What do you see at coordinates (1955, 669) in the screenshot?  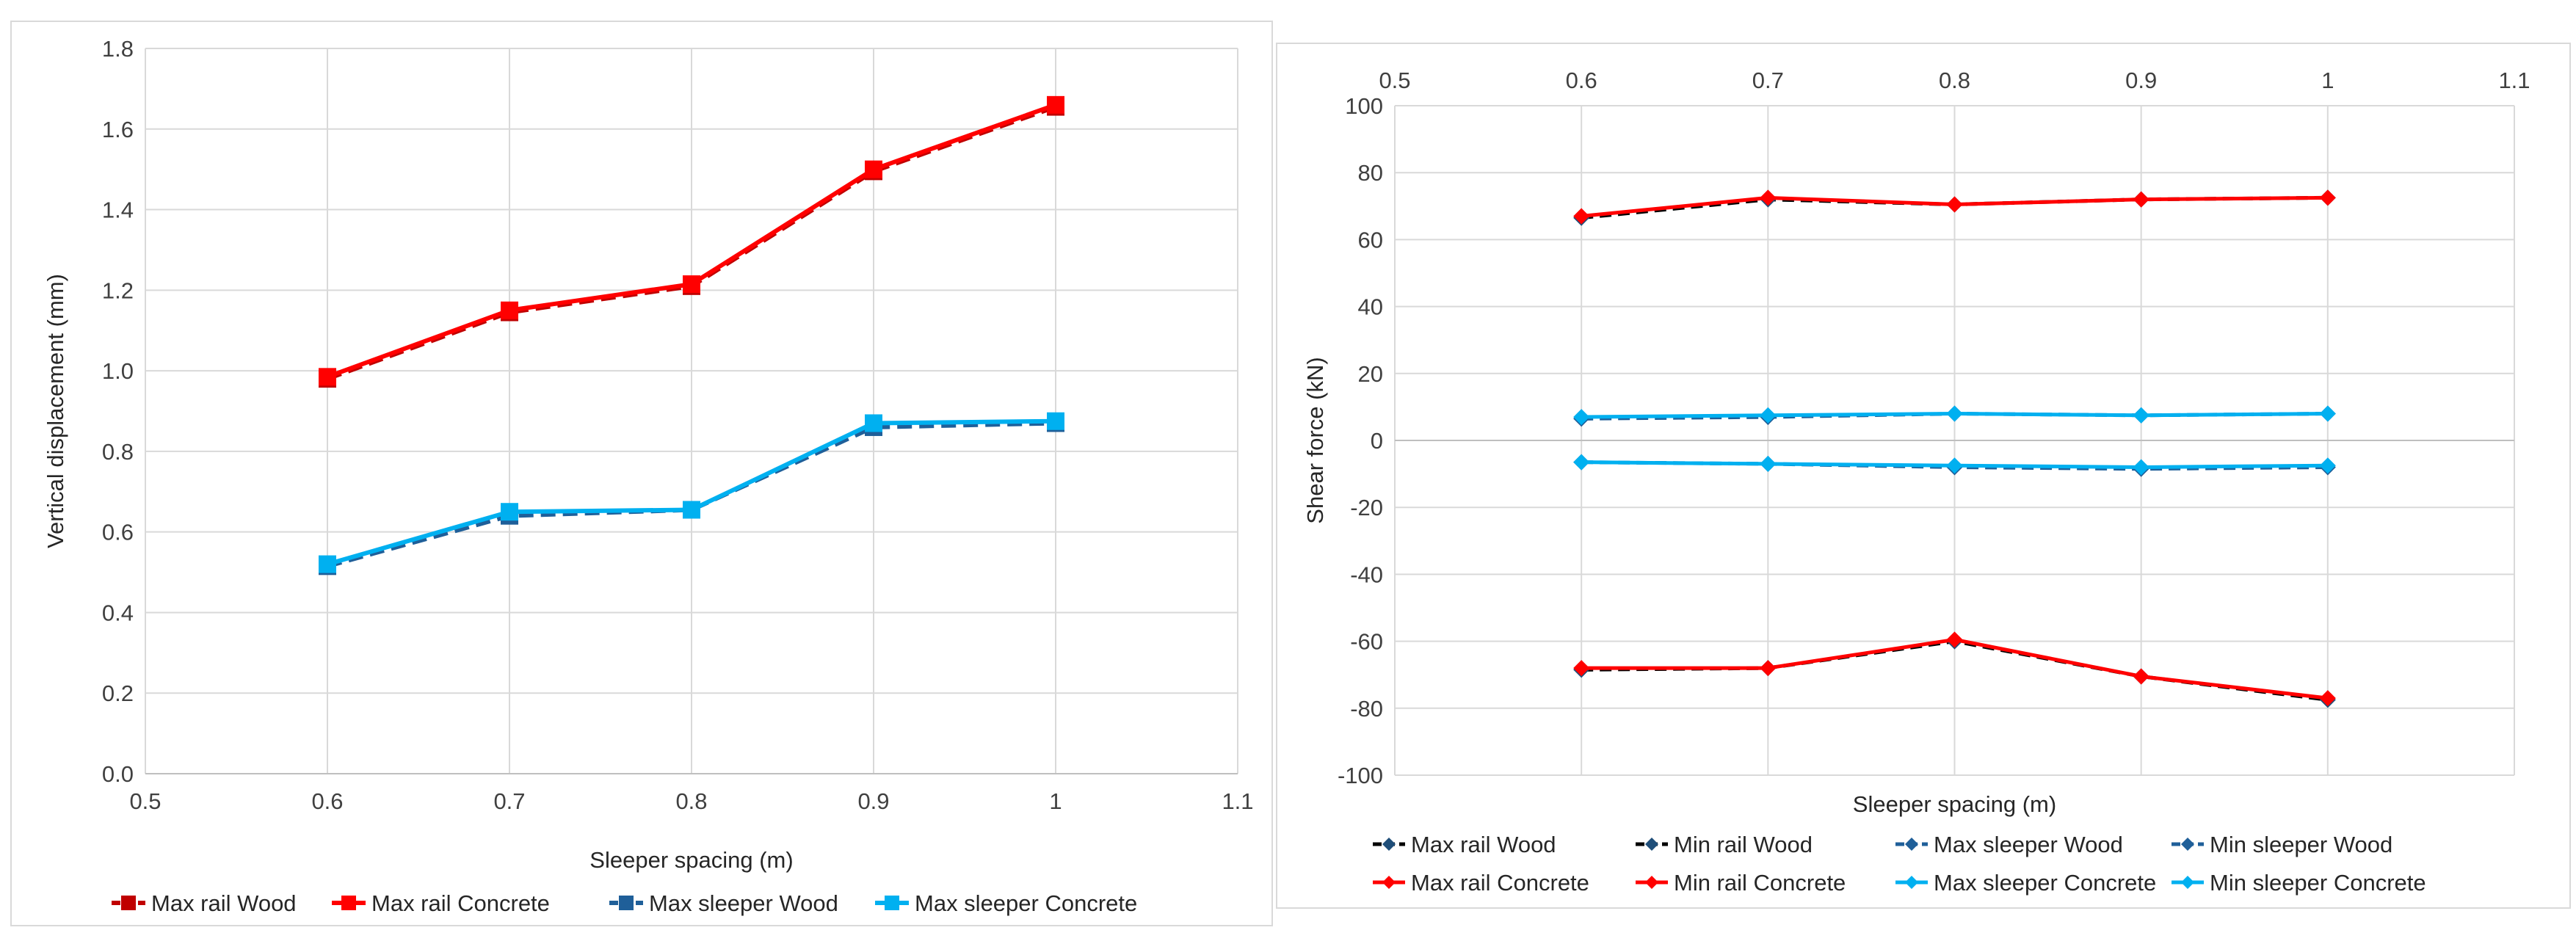 I see `series-min-rail-concrete` at bounding box center [1955, 669].